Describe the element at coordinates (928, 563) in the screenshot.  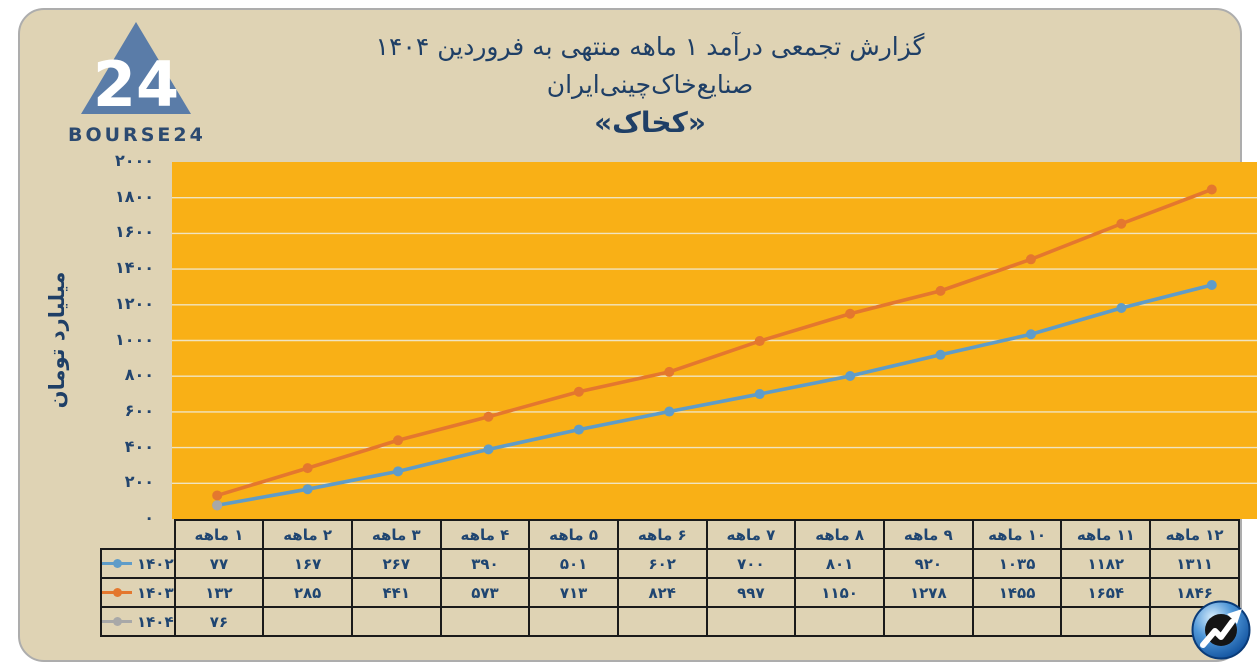
I see `value-cell: ۹۲۰` at that location.